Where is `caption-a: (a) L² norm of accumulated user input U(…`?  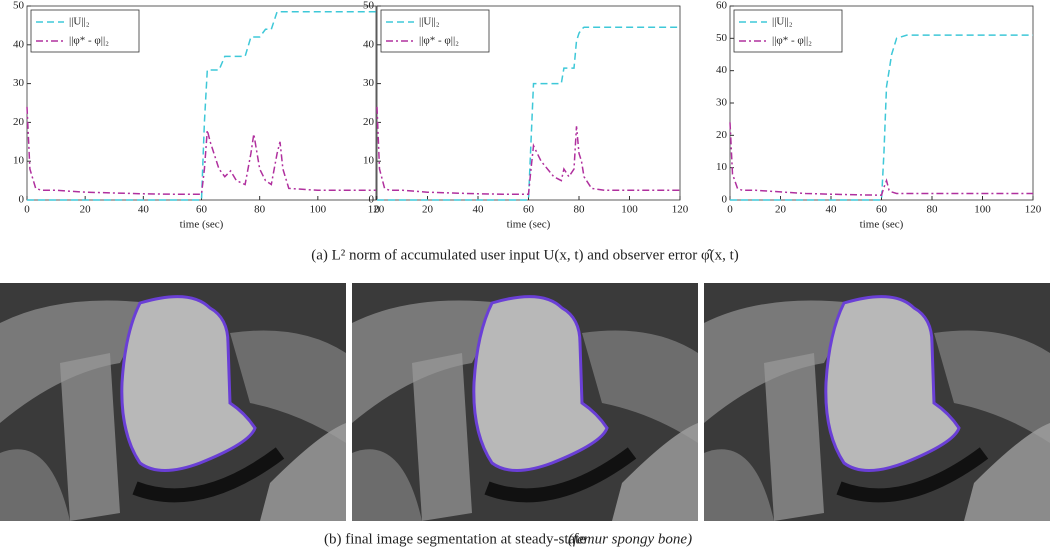 caption-a: (a) L² norm of accumulated user input U(… is located at coordinates (525, 255).